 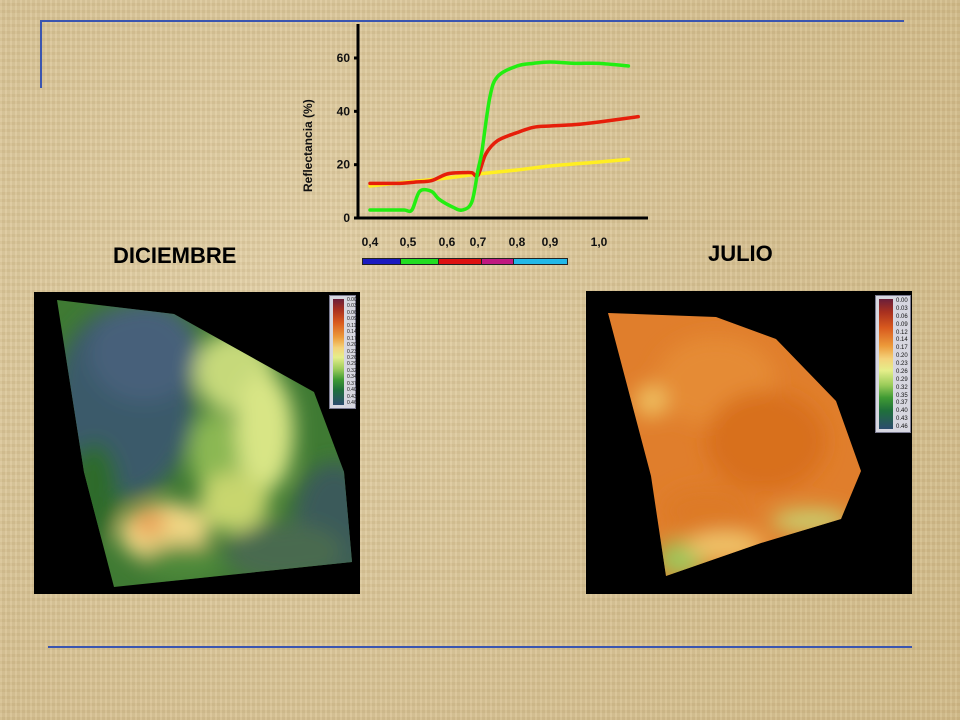 What do you see at coordinates (478, 242) in the screenshot?
I see `x-tick-label: 0,7` at bounding box center [478, 242].